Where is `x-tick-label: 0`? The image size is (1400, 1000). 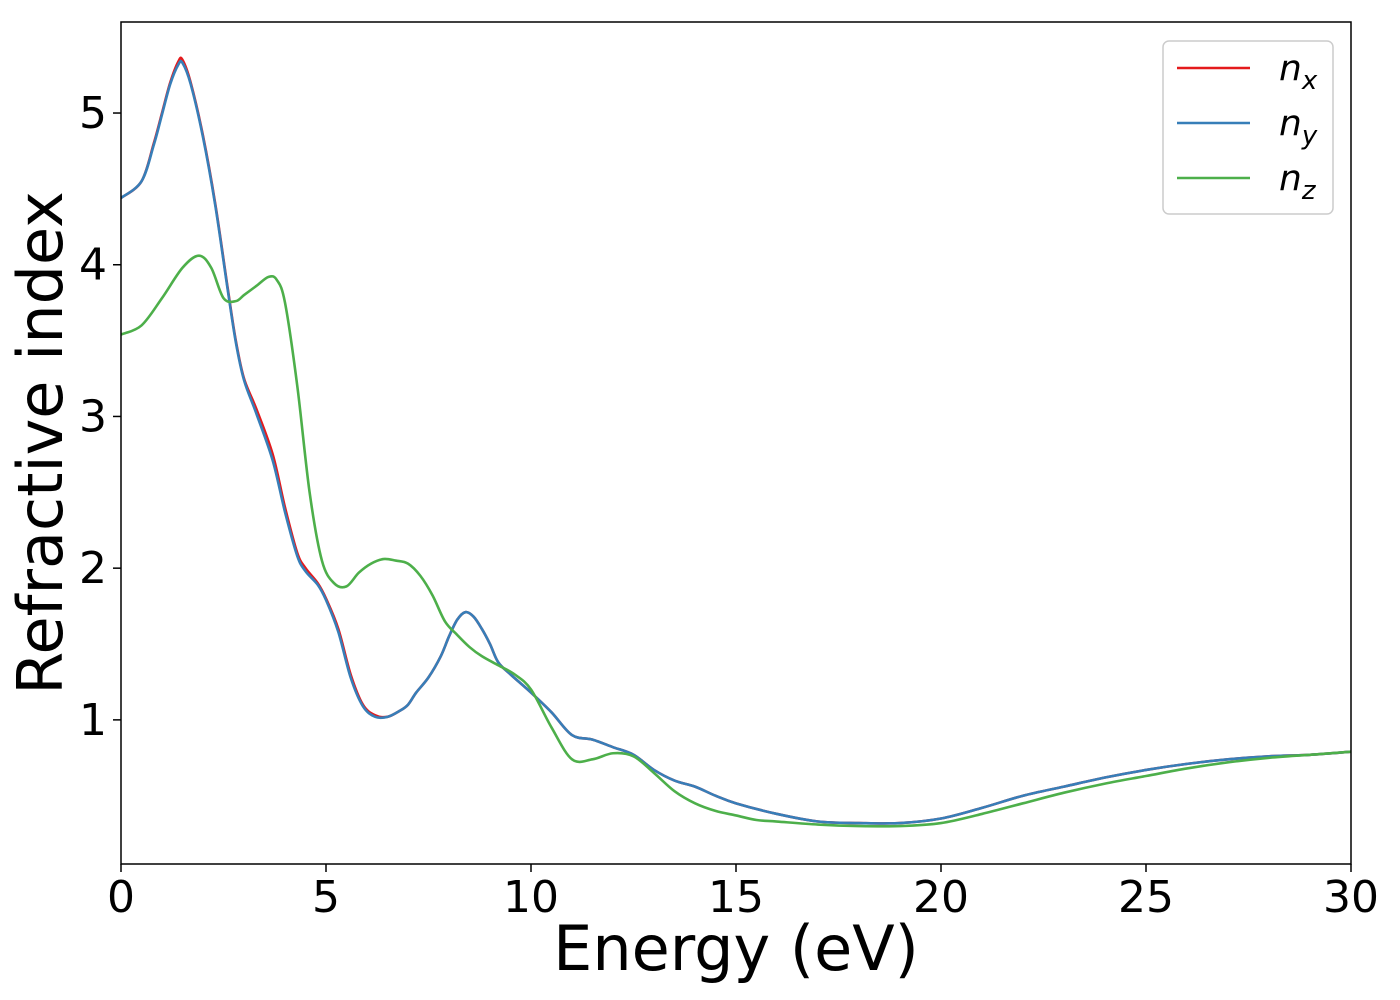
x-tick-label: 0 is located at coordinates (121, 897).